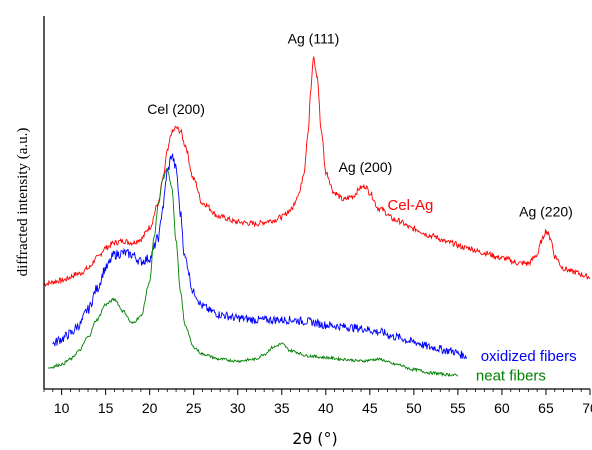  What do you see at coordinates (366, 167) in the screenshot?
I see `peak-annotation: Ag (200)` at bounding box center [366, 167].